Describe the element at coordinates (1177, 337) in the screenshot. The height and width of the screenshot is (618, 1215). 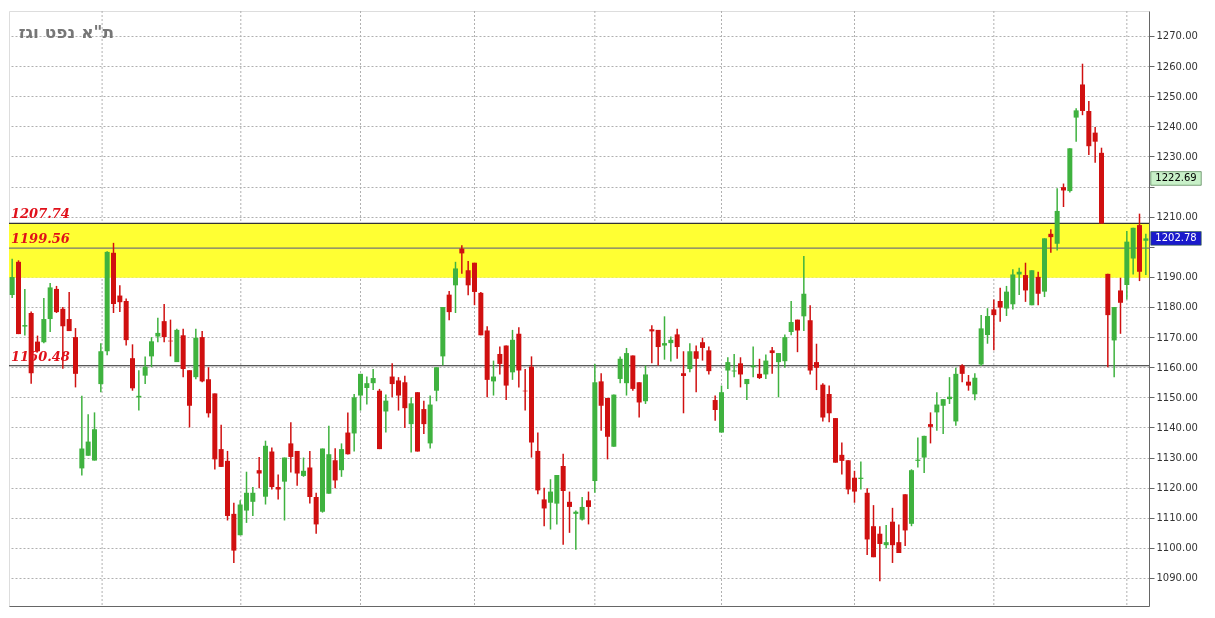
I see `y-tick-label: 1170.00` at that location.